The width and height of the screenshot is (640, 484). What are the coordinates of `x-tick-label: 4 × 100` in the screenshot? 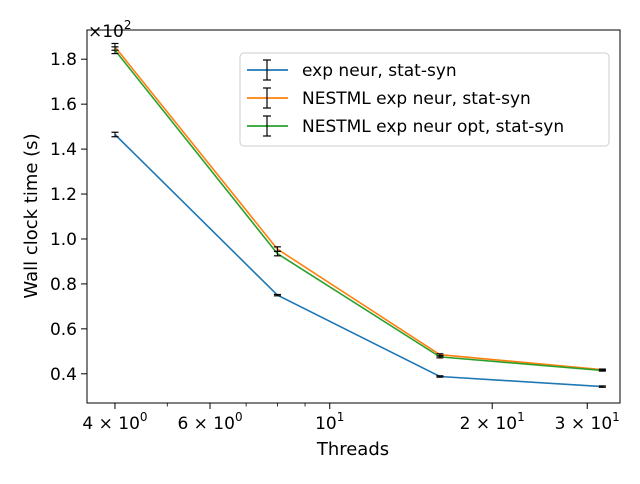 It's located at (114, 422).